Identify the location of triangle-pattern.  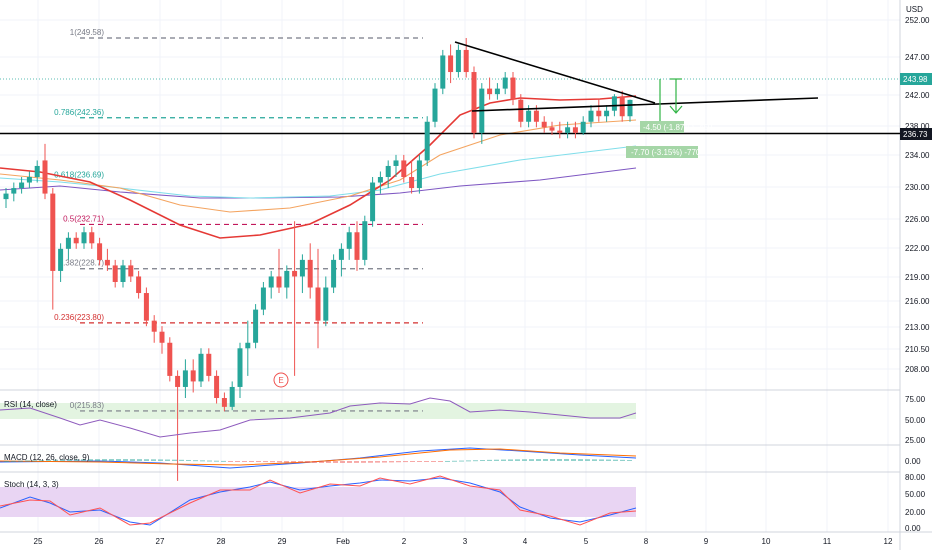
(636, 76).